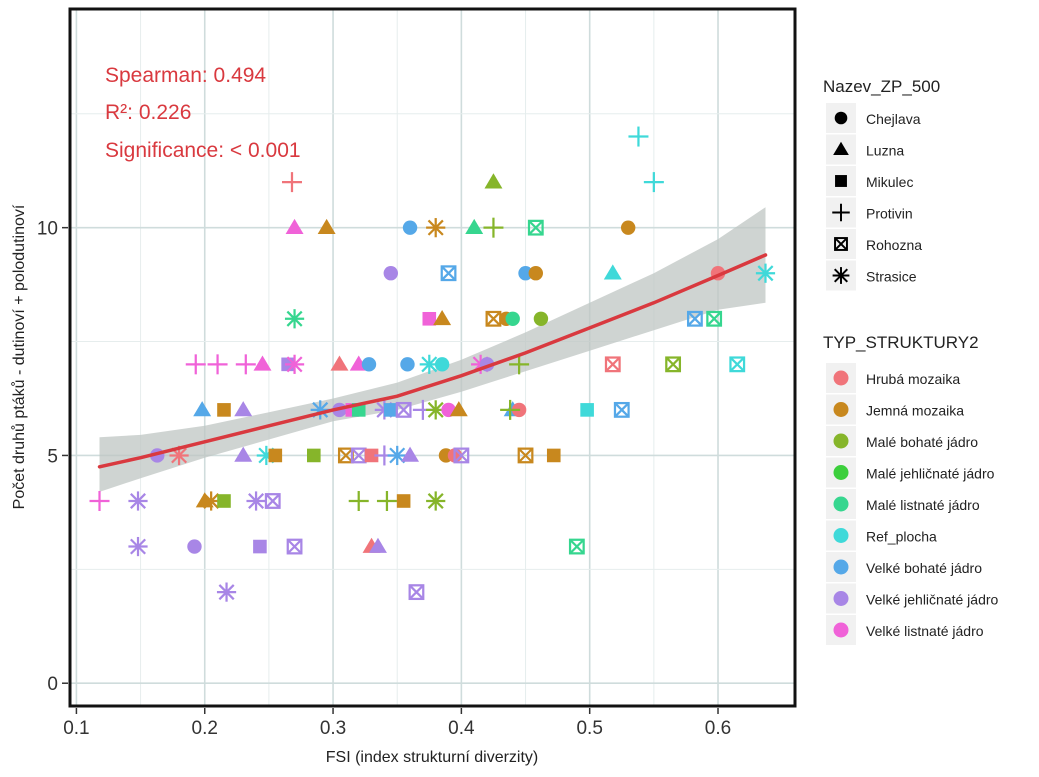 This screenshot has height=777, width=1039. Describe the element at coordinates (894, 245) in the screenshot. I see `legend-shape-label: Rohozna` at that location.